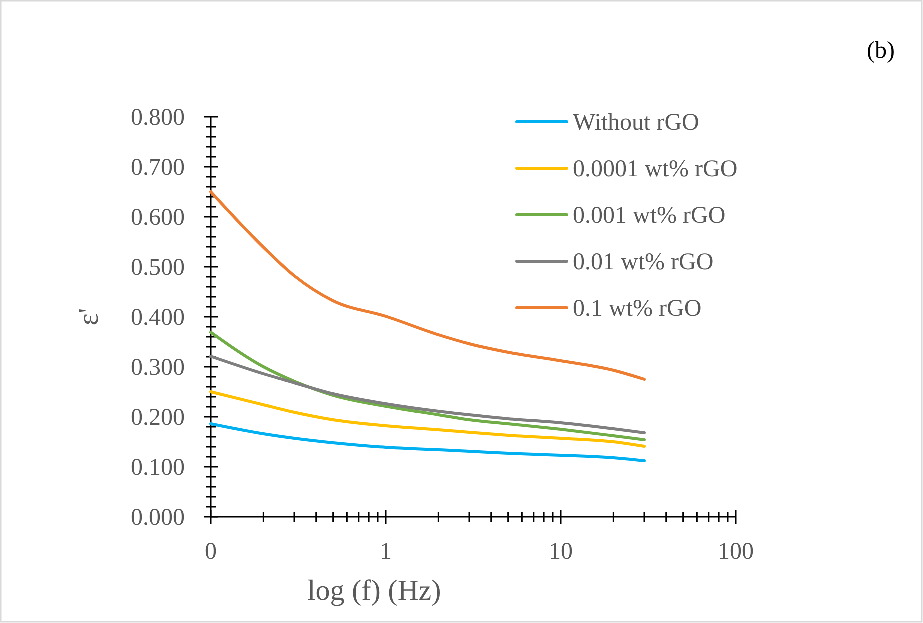  I want to click on legend-label: 0.1 wt% rGO, so click(637, 309).